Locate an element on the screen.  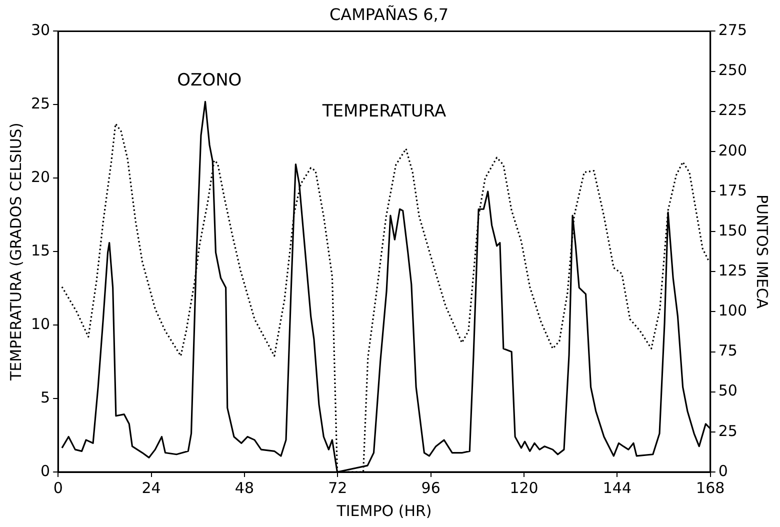
y2-tick-label: 0 is located at coordinates (723, 471).